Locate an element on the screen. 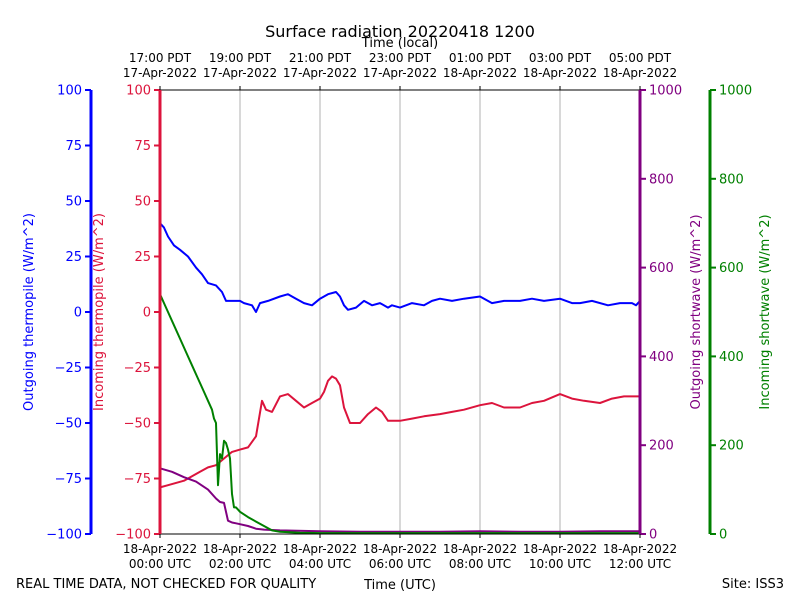 This screenshot has height=600, width=800. incoming-shortwave-label: Incoming shortwave (W/m^2) is located at coordinates (765, 311).